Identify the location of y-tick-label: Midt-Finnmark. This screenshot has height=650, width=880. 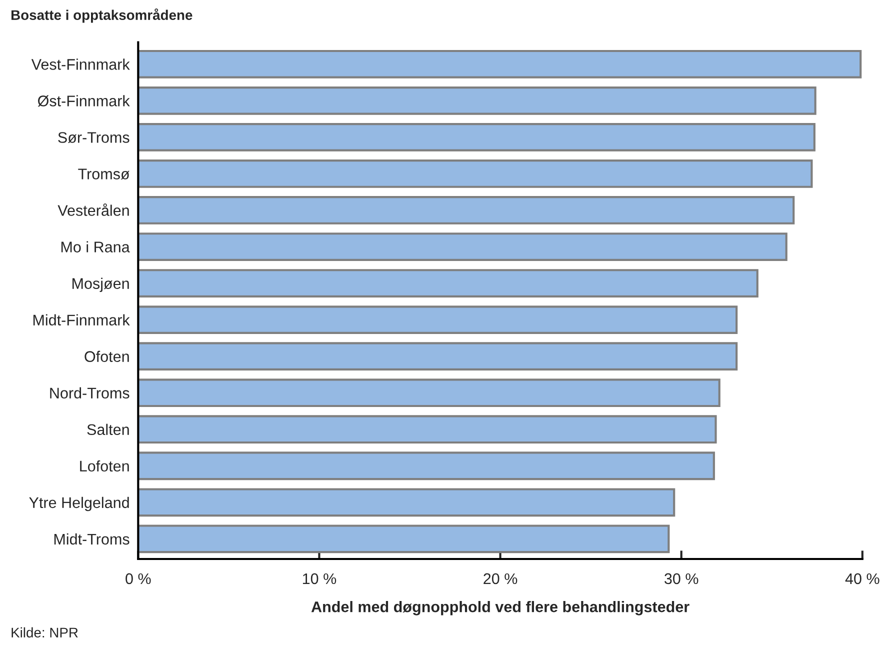
(81, 320).